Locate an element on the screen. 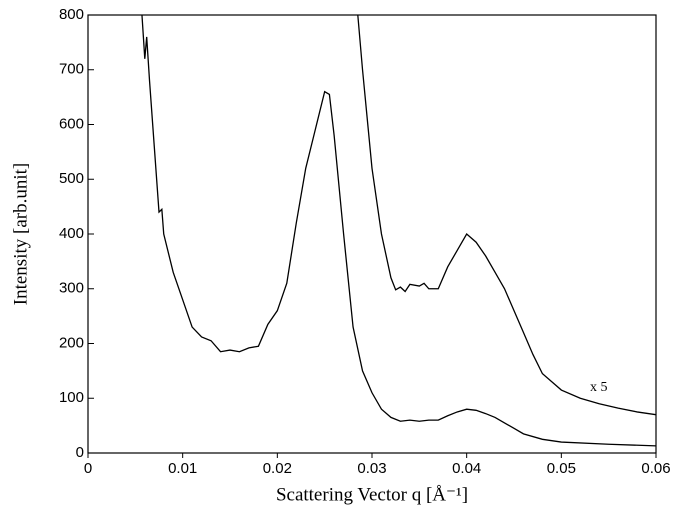 The height and width of the screenshot is (512, 678). y-tick-label: 600 is located at coordinates (71, 123).